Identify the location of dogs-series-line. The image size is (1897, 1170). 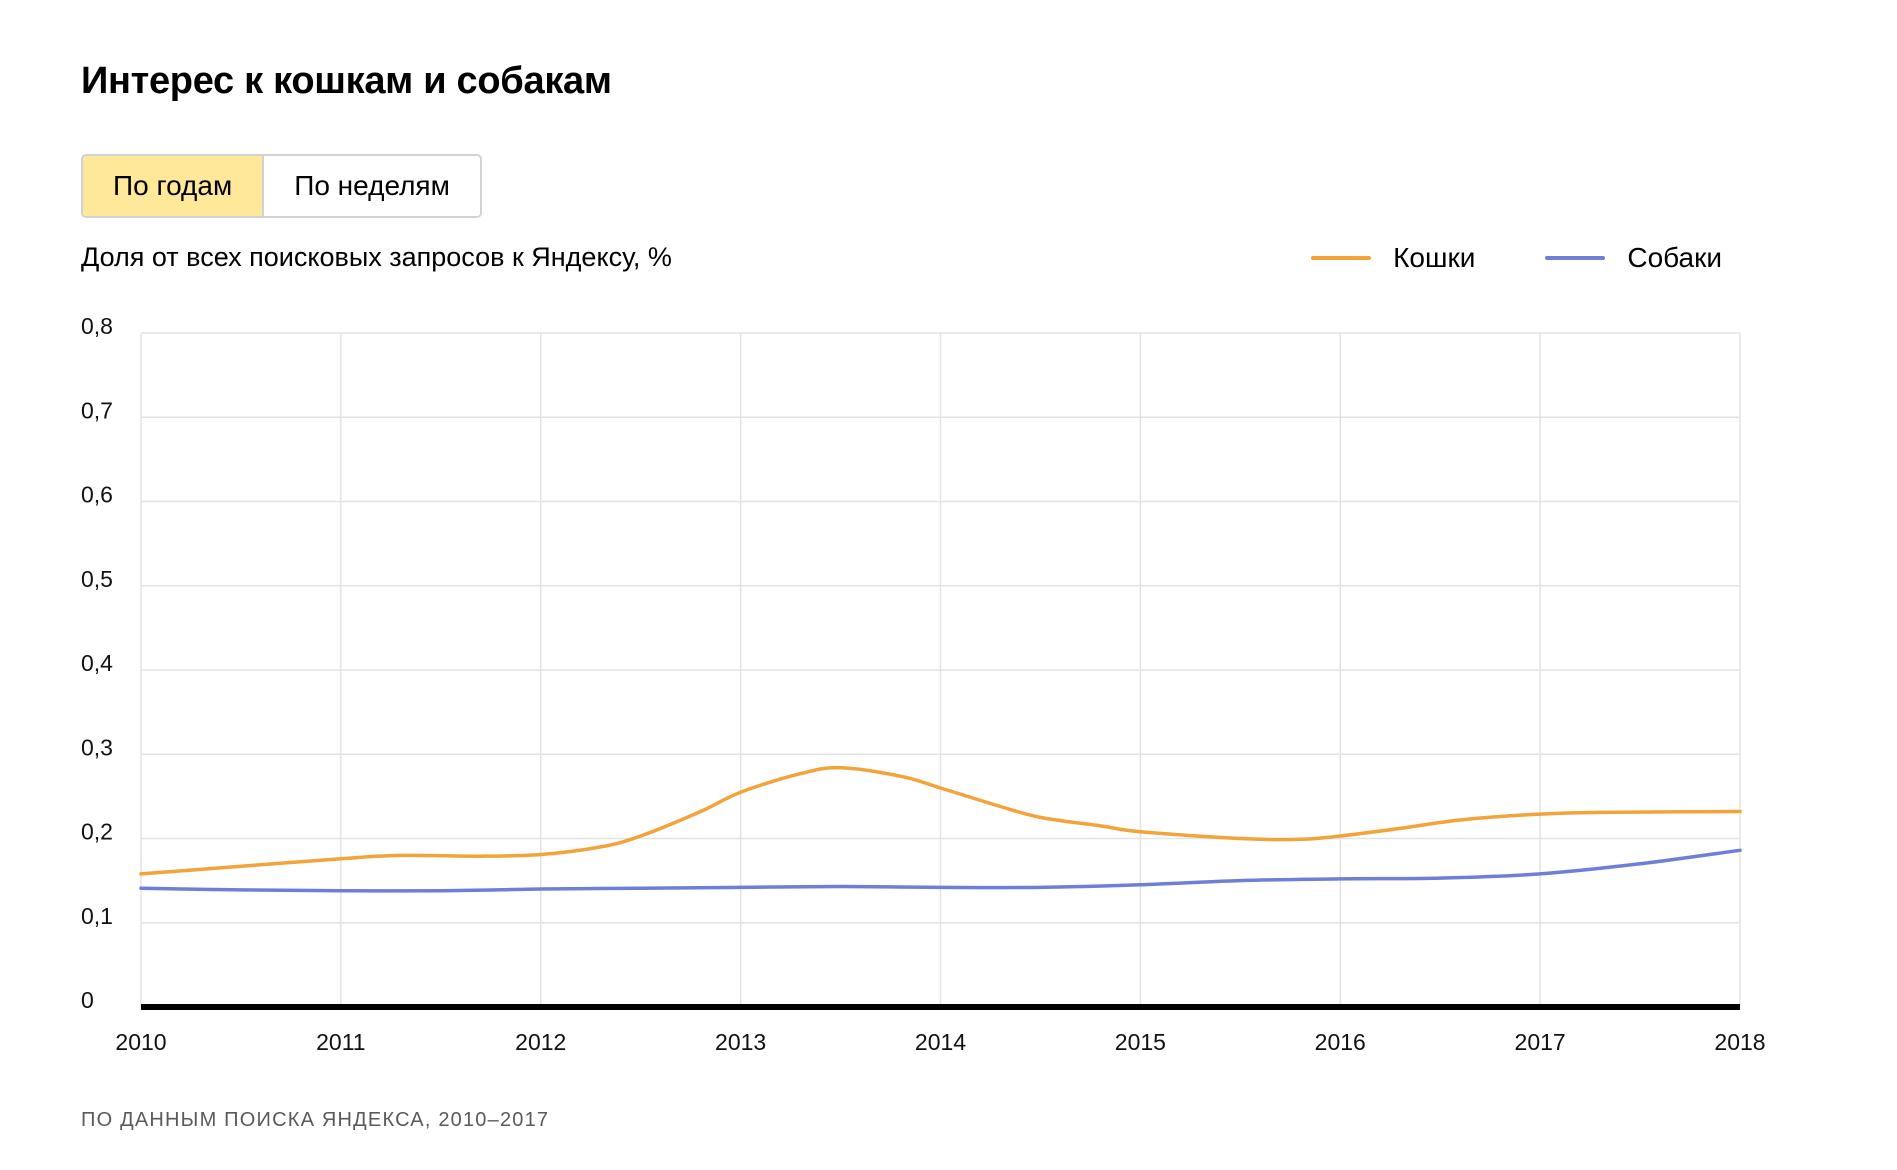
(940, 870).